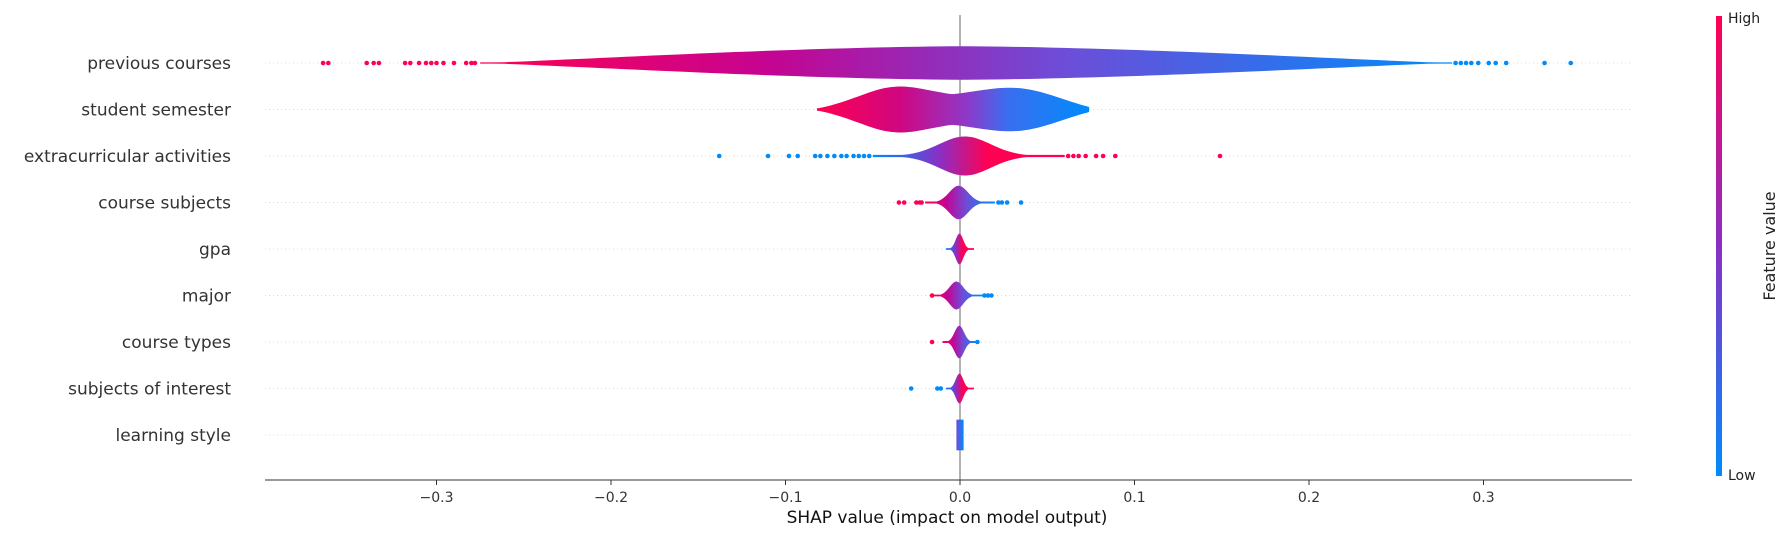  I want to click on x-axis-title: SHAP value (impact on model output), so click(947, 518).